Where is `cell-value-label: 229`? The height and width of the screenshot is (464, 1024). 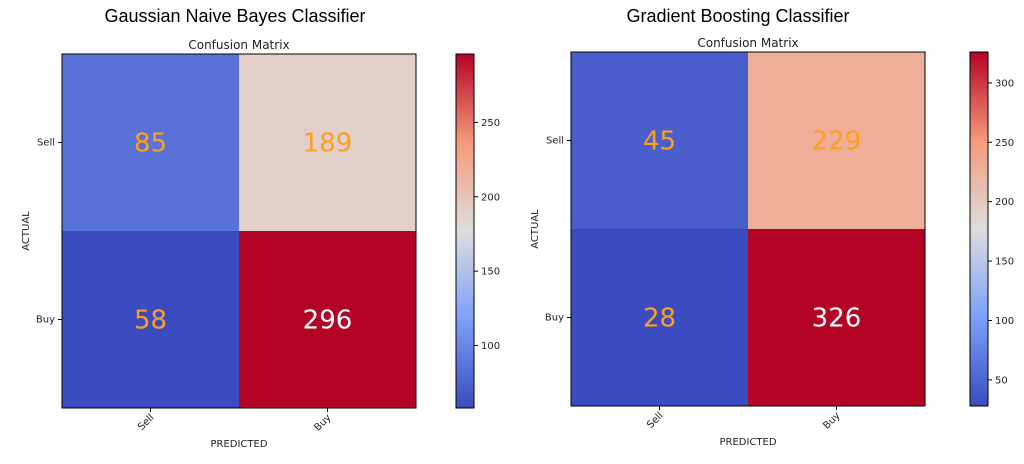
cell-value-label: 229 is located at coordinates (837, 142).